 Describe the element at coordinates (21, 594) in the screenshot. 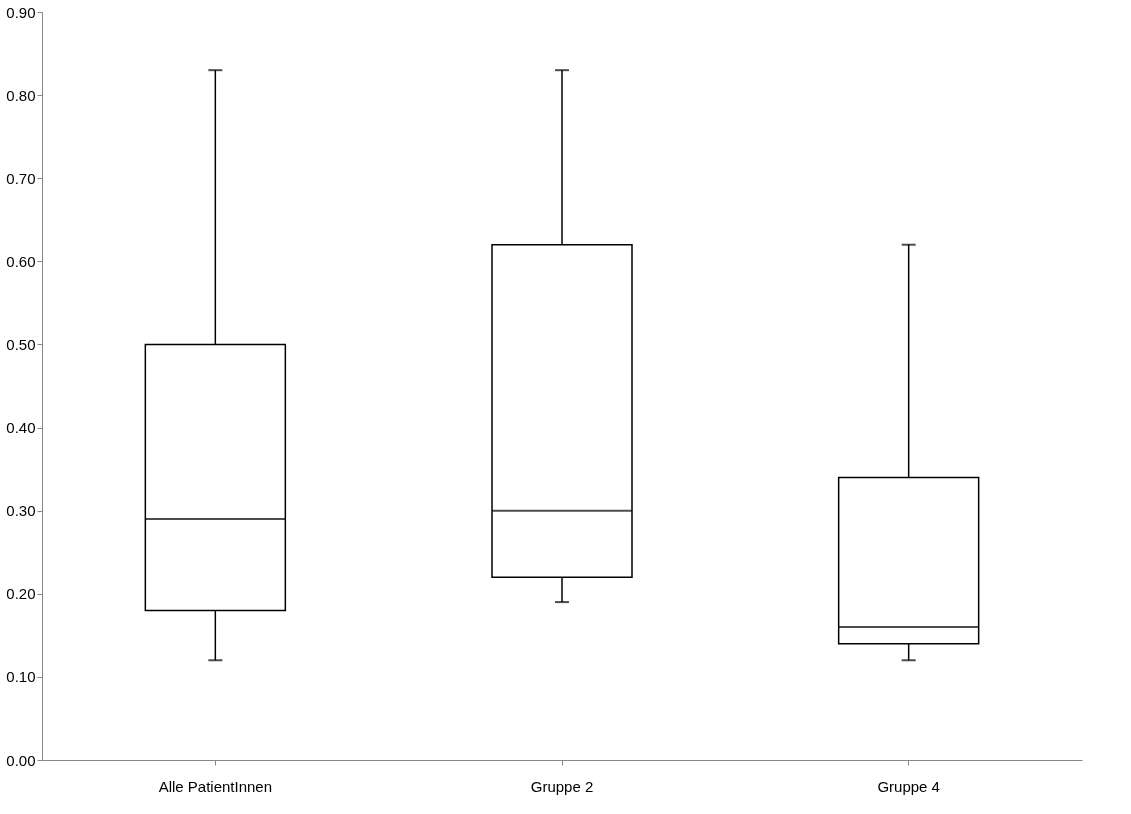

I see `y-tick-label: 0.20` at that location.